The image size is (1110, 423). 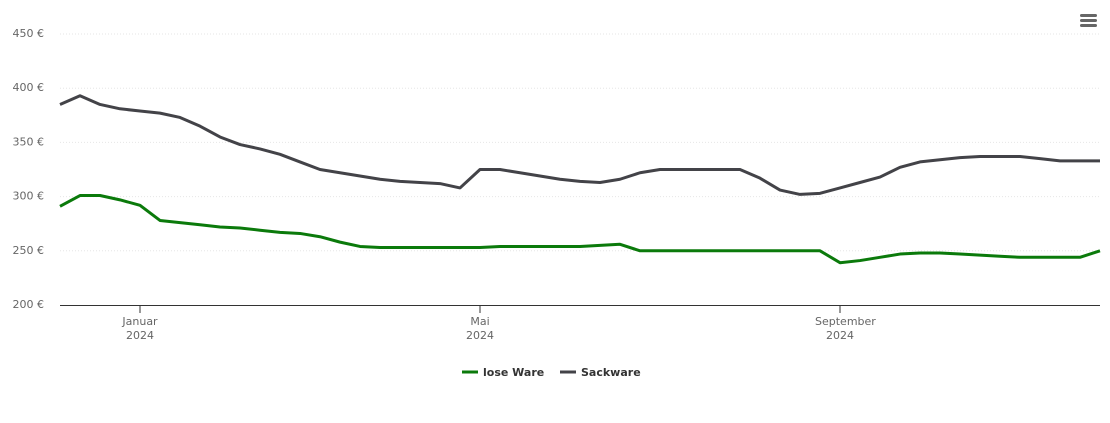 I want to click on legend-item: lose Ware, so click(x=503, y=372).